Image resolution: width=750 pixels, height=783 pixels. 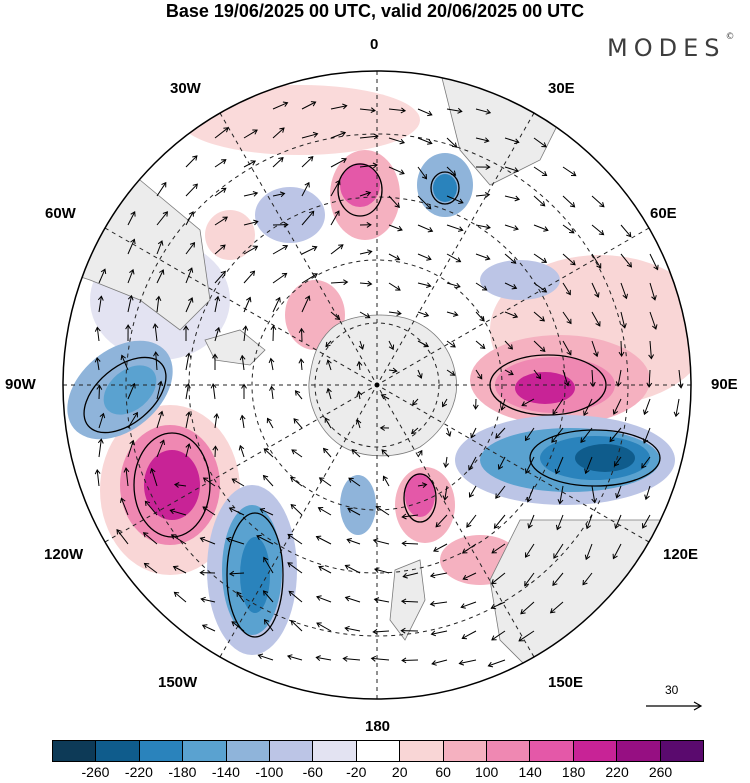 I want to click on colorbar-tick-label: 140, so click(x=530, y=772).